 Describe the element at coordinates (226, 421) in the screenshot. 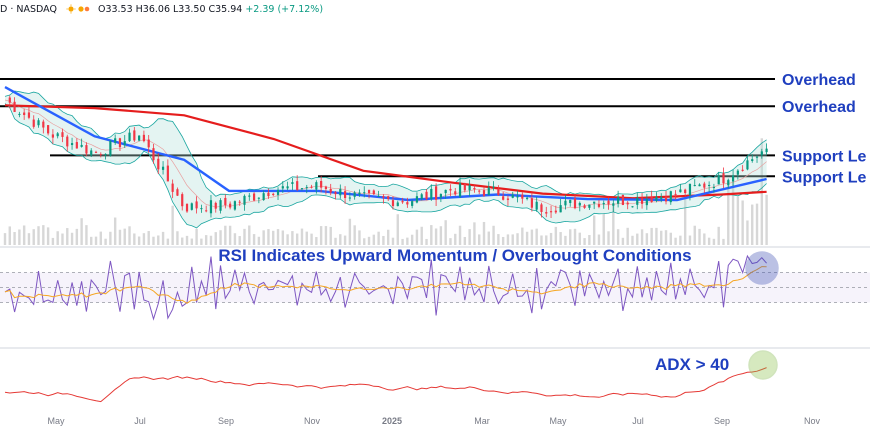

I see `x-tick-label: Sep` at that location.